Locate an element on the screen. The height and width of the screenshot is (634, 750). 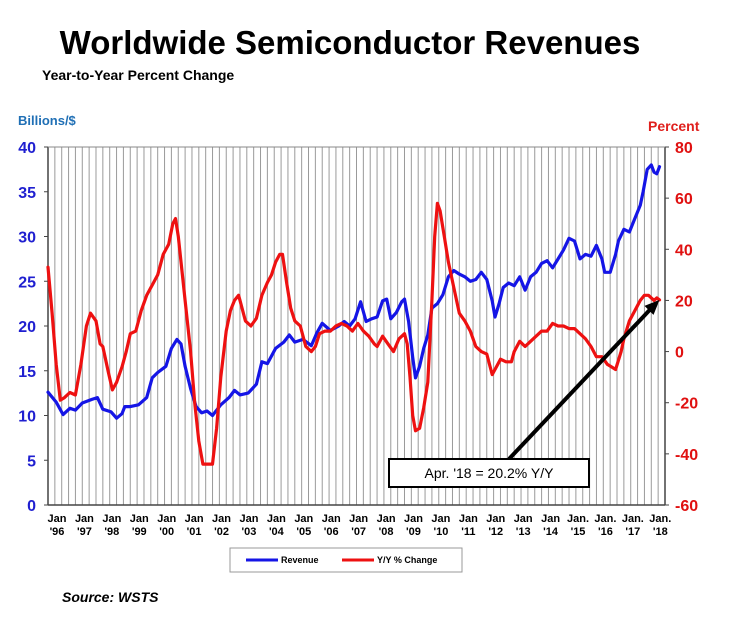
left-tick-label: 5 is located at coordinates (31, 461).